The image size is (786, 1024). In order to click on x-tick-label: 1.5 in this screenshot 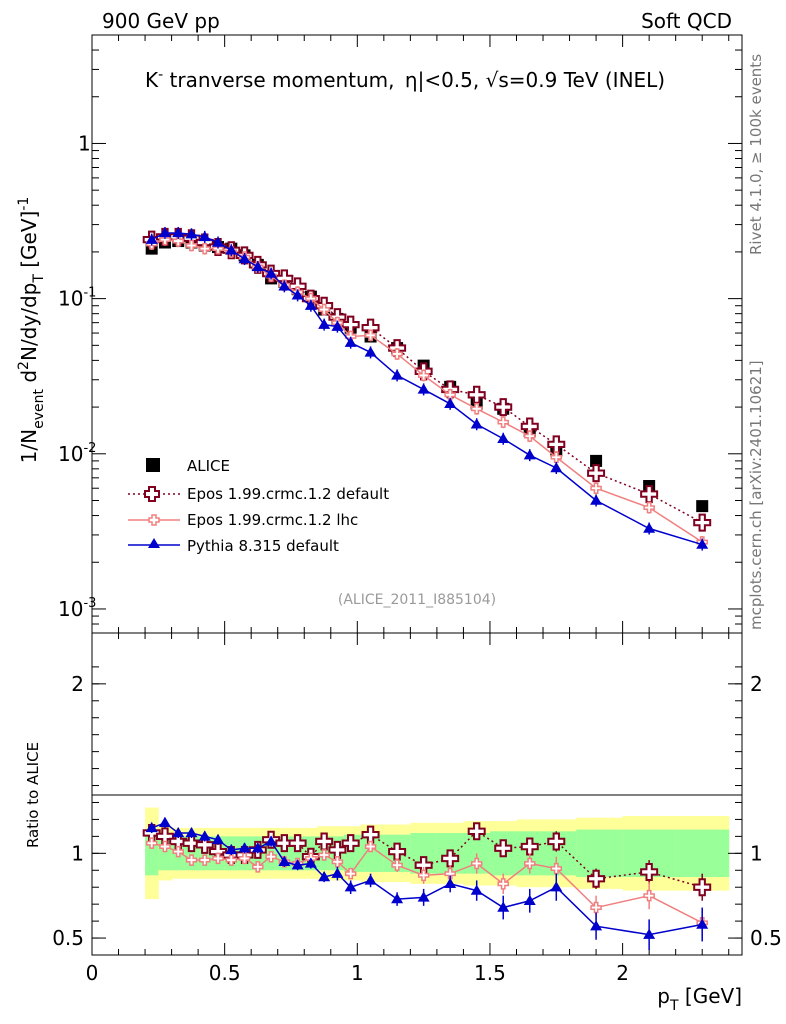, I will do `click(490, 973)`.